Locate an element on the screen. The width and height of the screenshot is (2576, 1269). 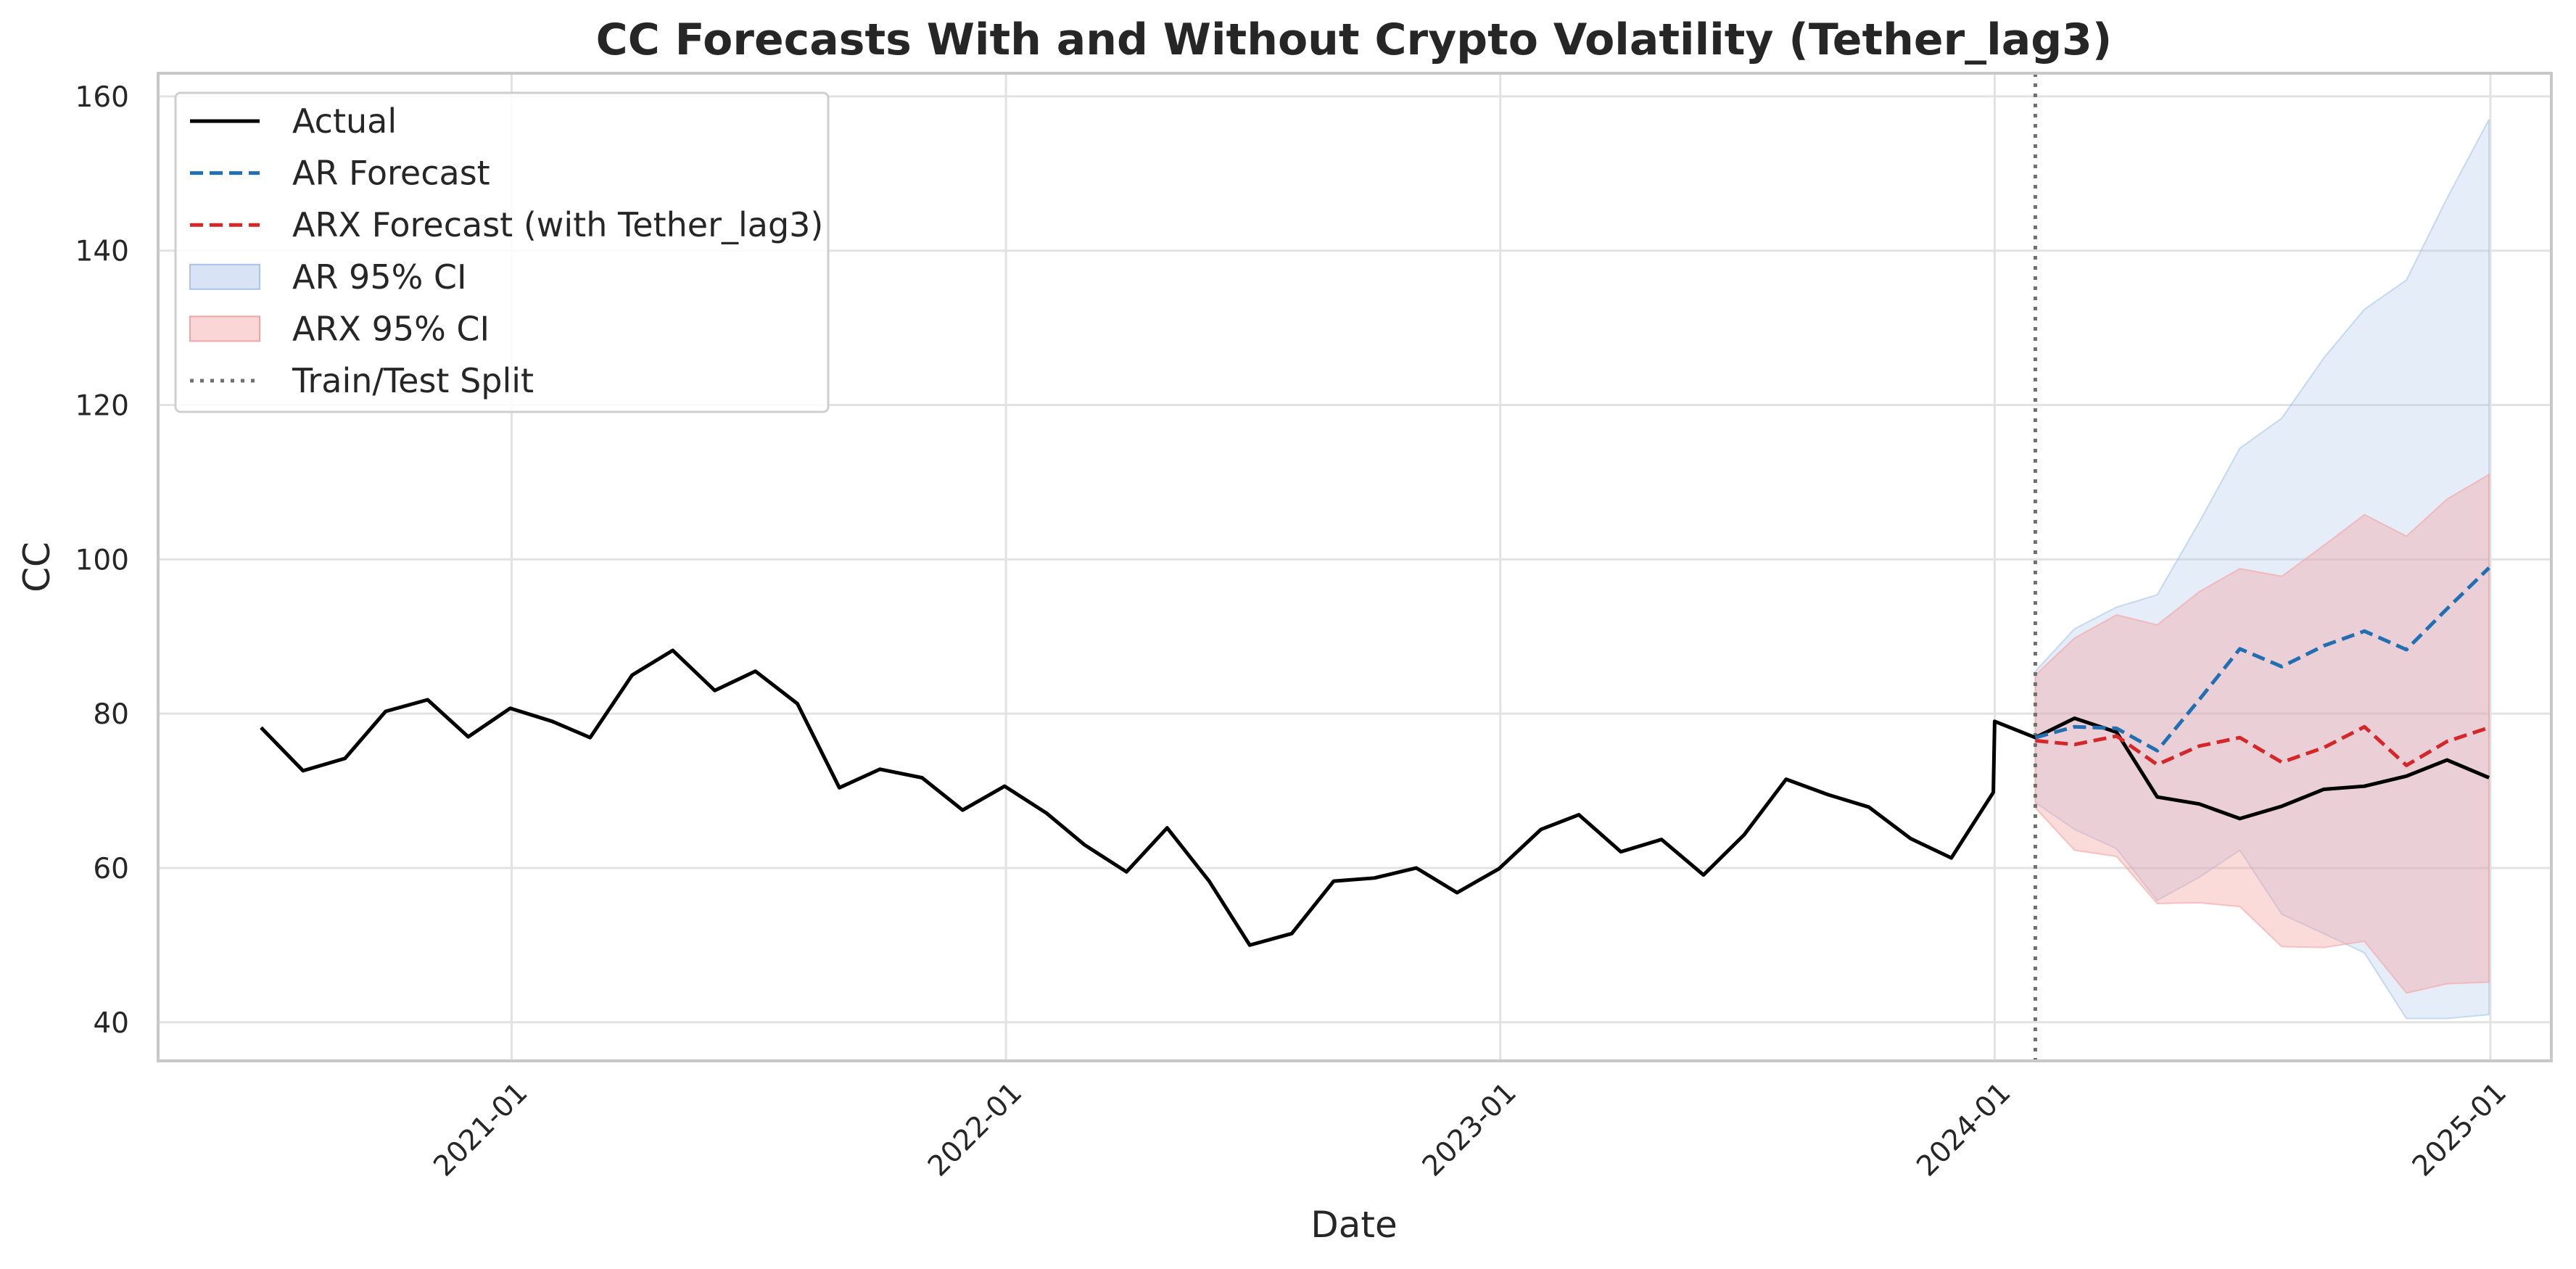
y-axis-ticks: 40 60 80 100 120 140 160 is located at coordinates (102, 560).